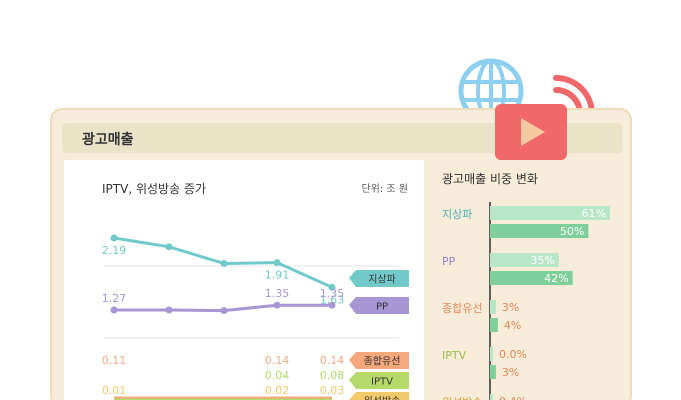  I want to click on iptv-legend-label: IPTV, so click(382, 382).